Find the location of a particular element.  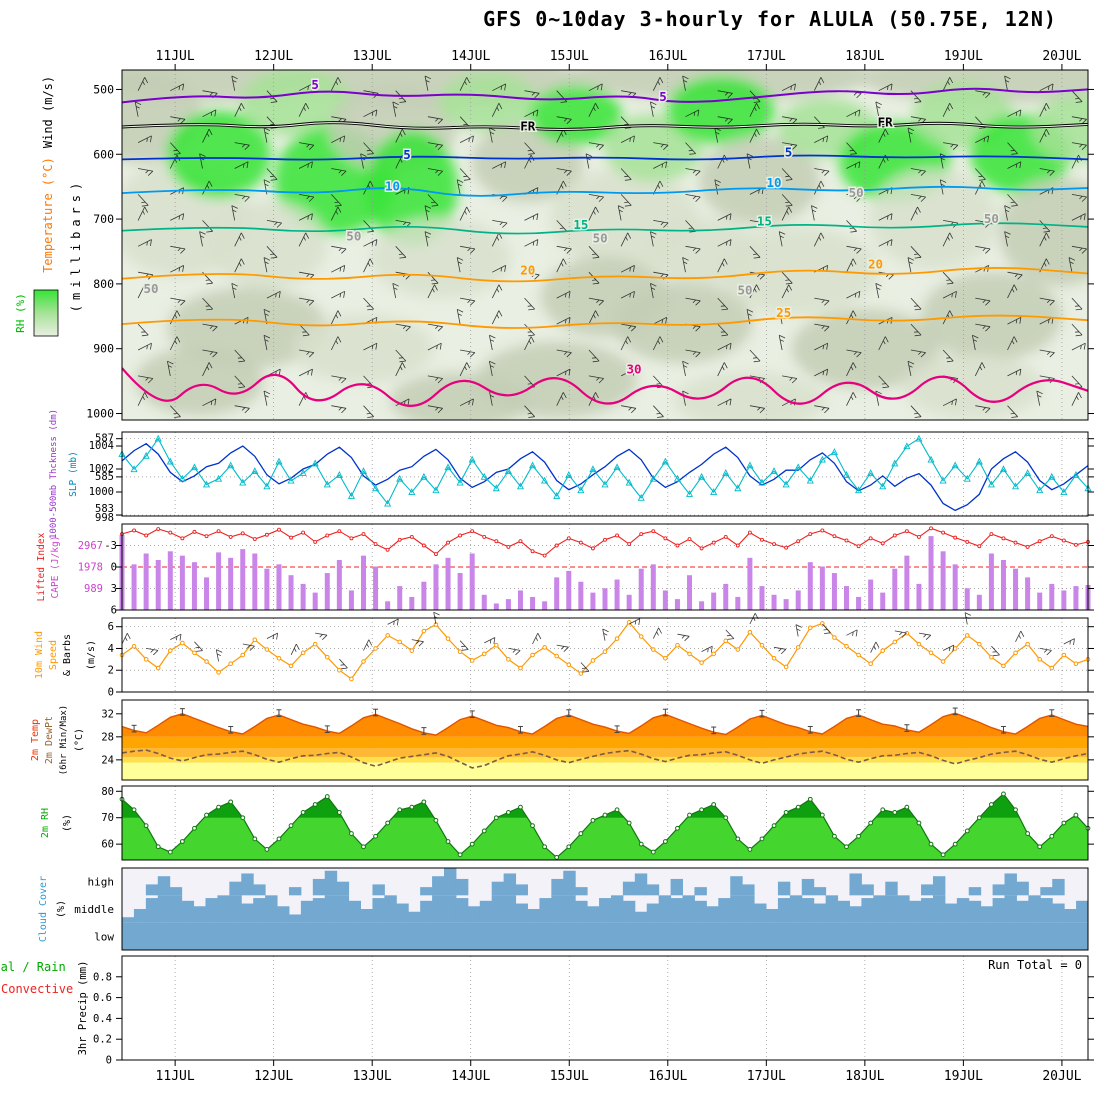

tick-label: 4 is located at coordinates (111, 649).